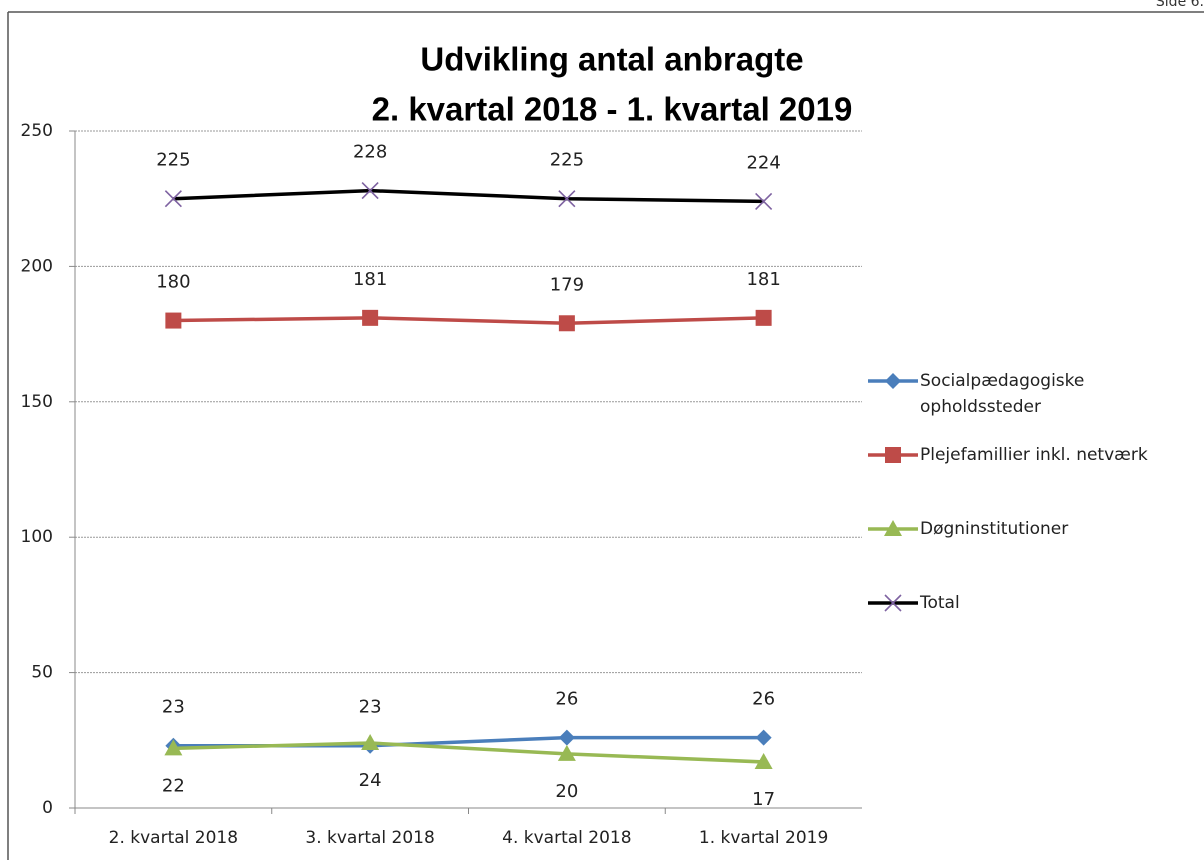  Describe the element at coordinates (1033, 603) in the screenshot. I see `legend-item: Total` at that location.